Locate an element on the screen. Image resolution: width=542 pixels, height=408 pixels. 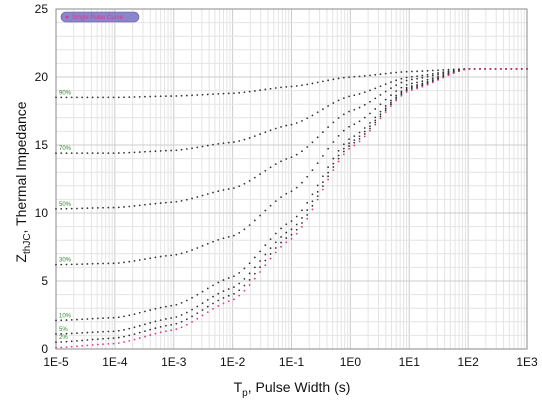
y-axis-title: ZthJC, Thermal Impedance is located at coordinates (23, 181).